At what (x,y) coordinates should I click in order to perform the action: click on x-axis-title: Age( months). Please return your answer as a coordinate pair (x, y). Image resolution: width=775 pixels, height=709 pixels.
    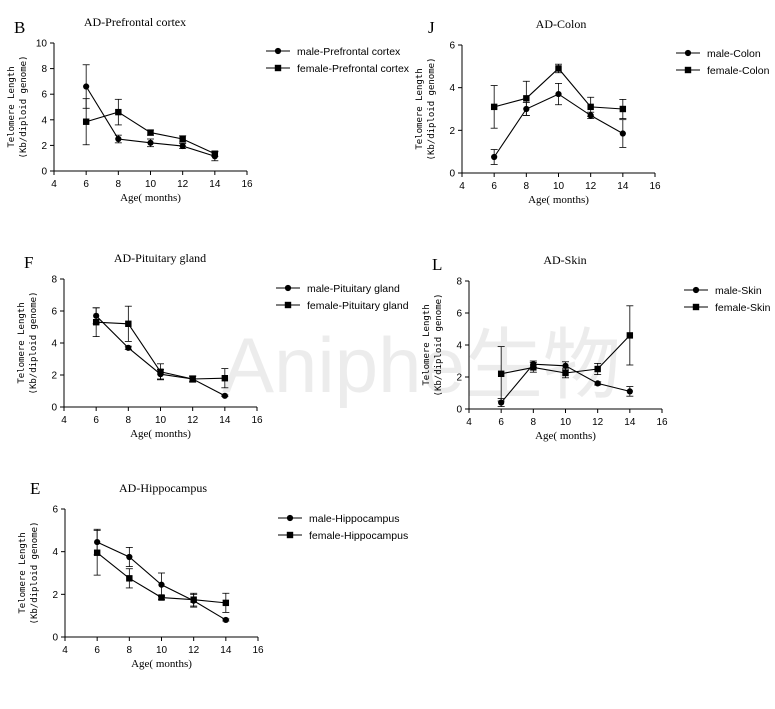
    Looking at the image, I should click on (161, 664).